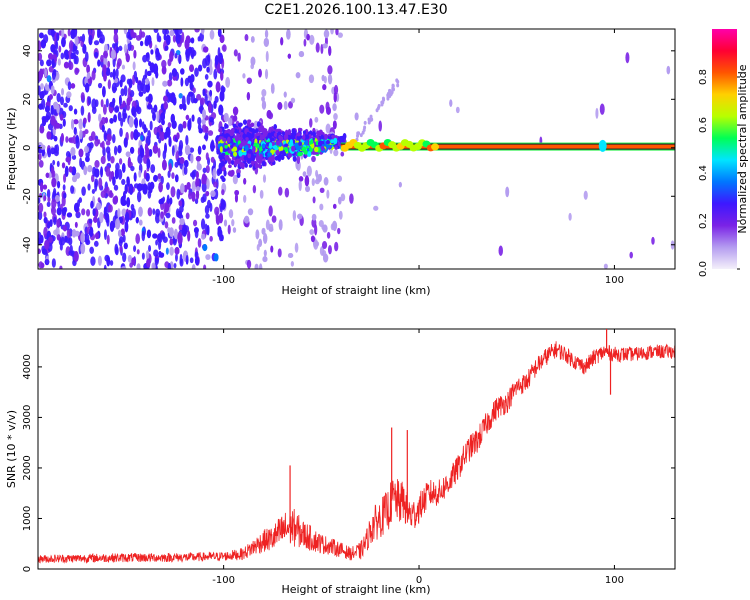 Image resolution: width=750 pixels, height=600 pixels. Describe the element at coordinates (703, 77) in the screenshot. I see `colorbar-tick-label: 0.8` at that location.